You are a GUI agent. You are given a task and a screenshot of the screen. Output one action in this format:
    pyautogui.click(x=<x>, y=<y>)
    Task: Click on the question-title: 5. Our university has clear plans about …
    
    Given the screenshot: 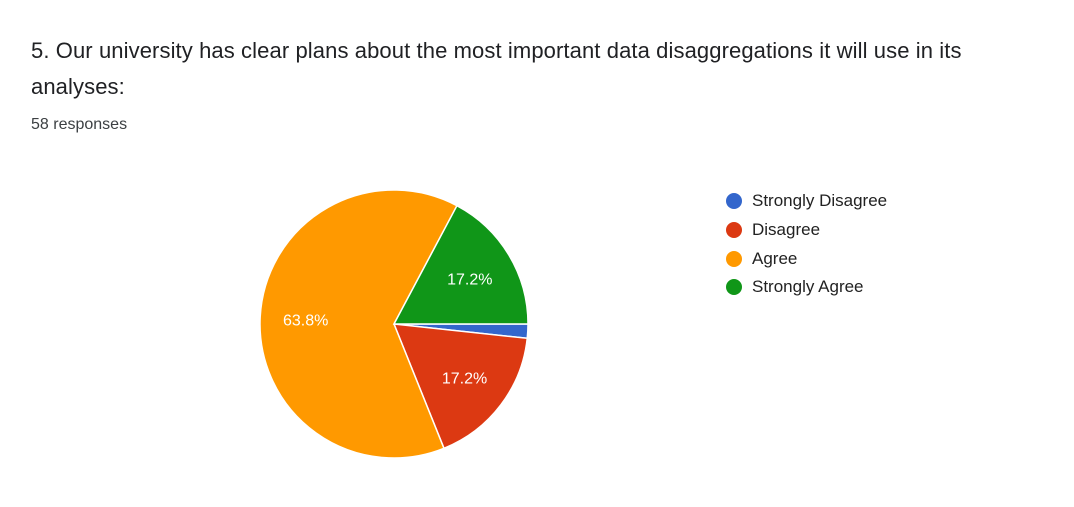 What is the action you would take?
    pyautogui.click(x=496, y=68)
    